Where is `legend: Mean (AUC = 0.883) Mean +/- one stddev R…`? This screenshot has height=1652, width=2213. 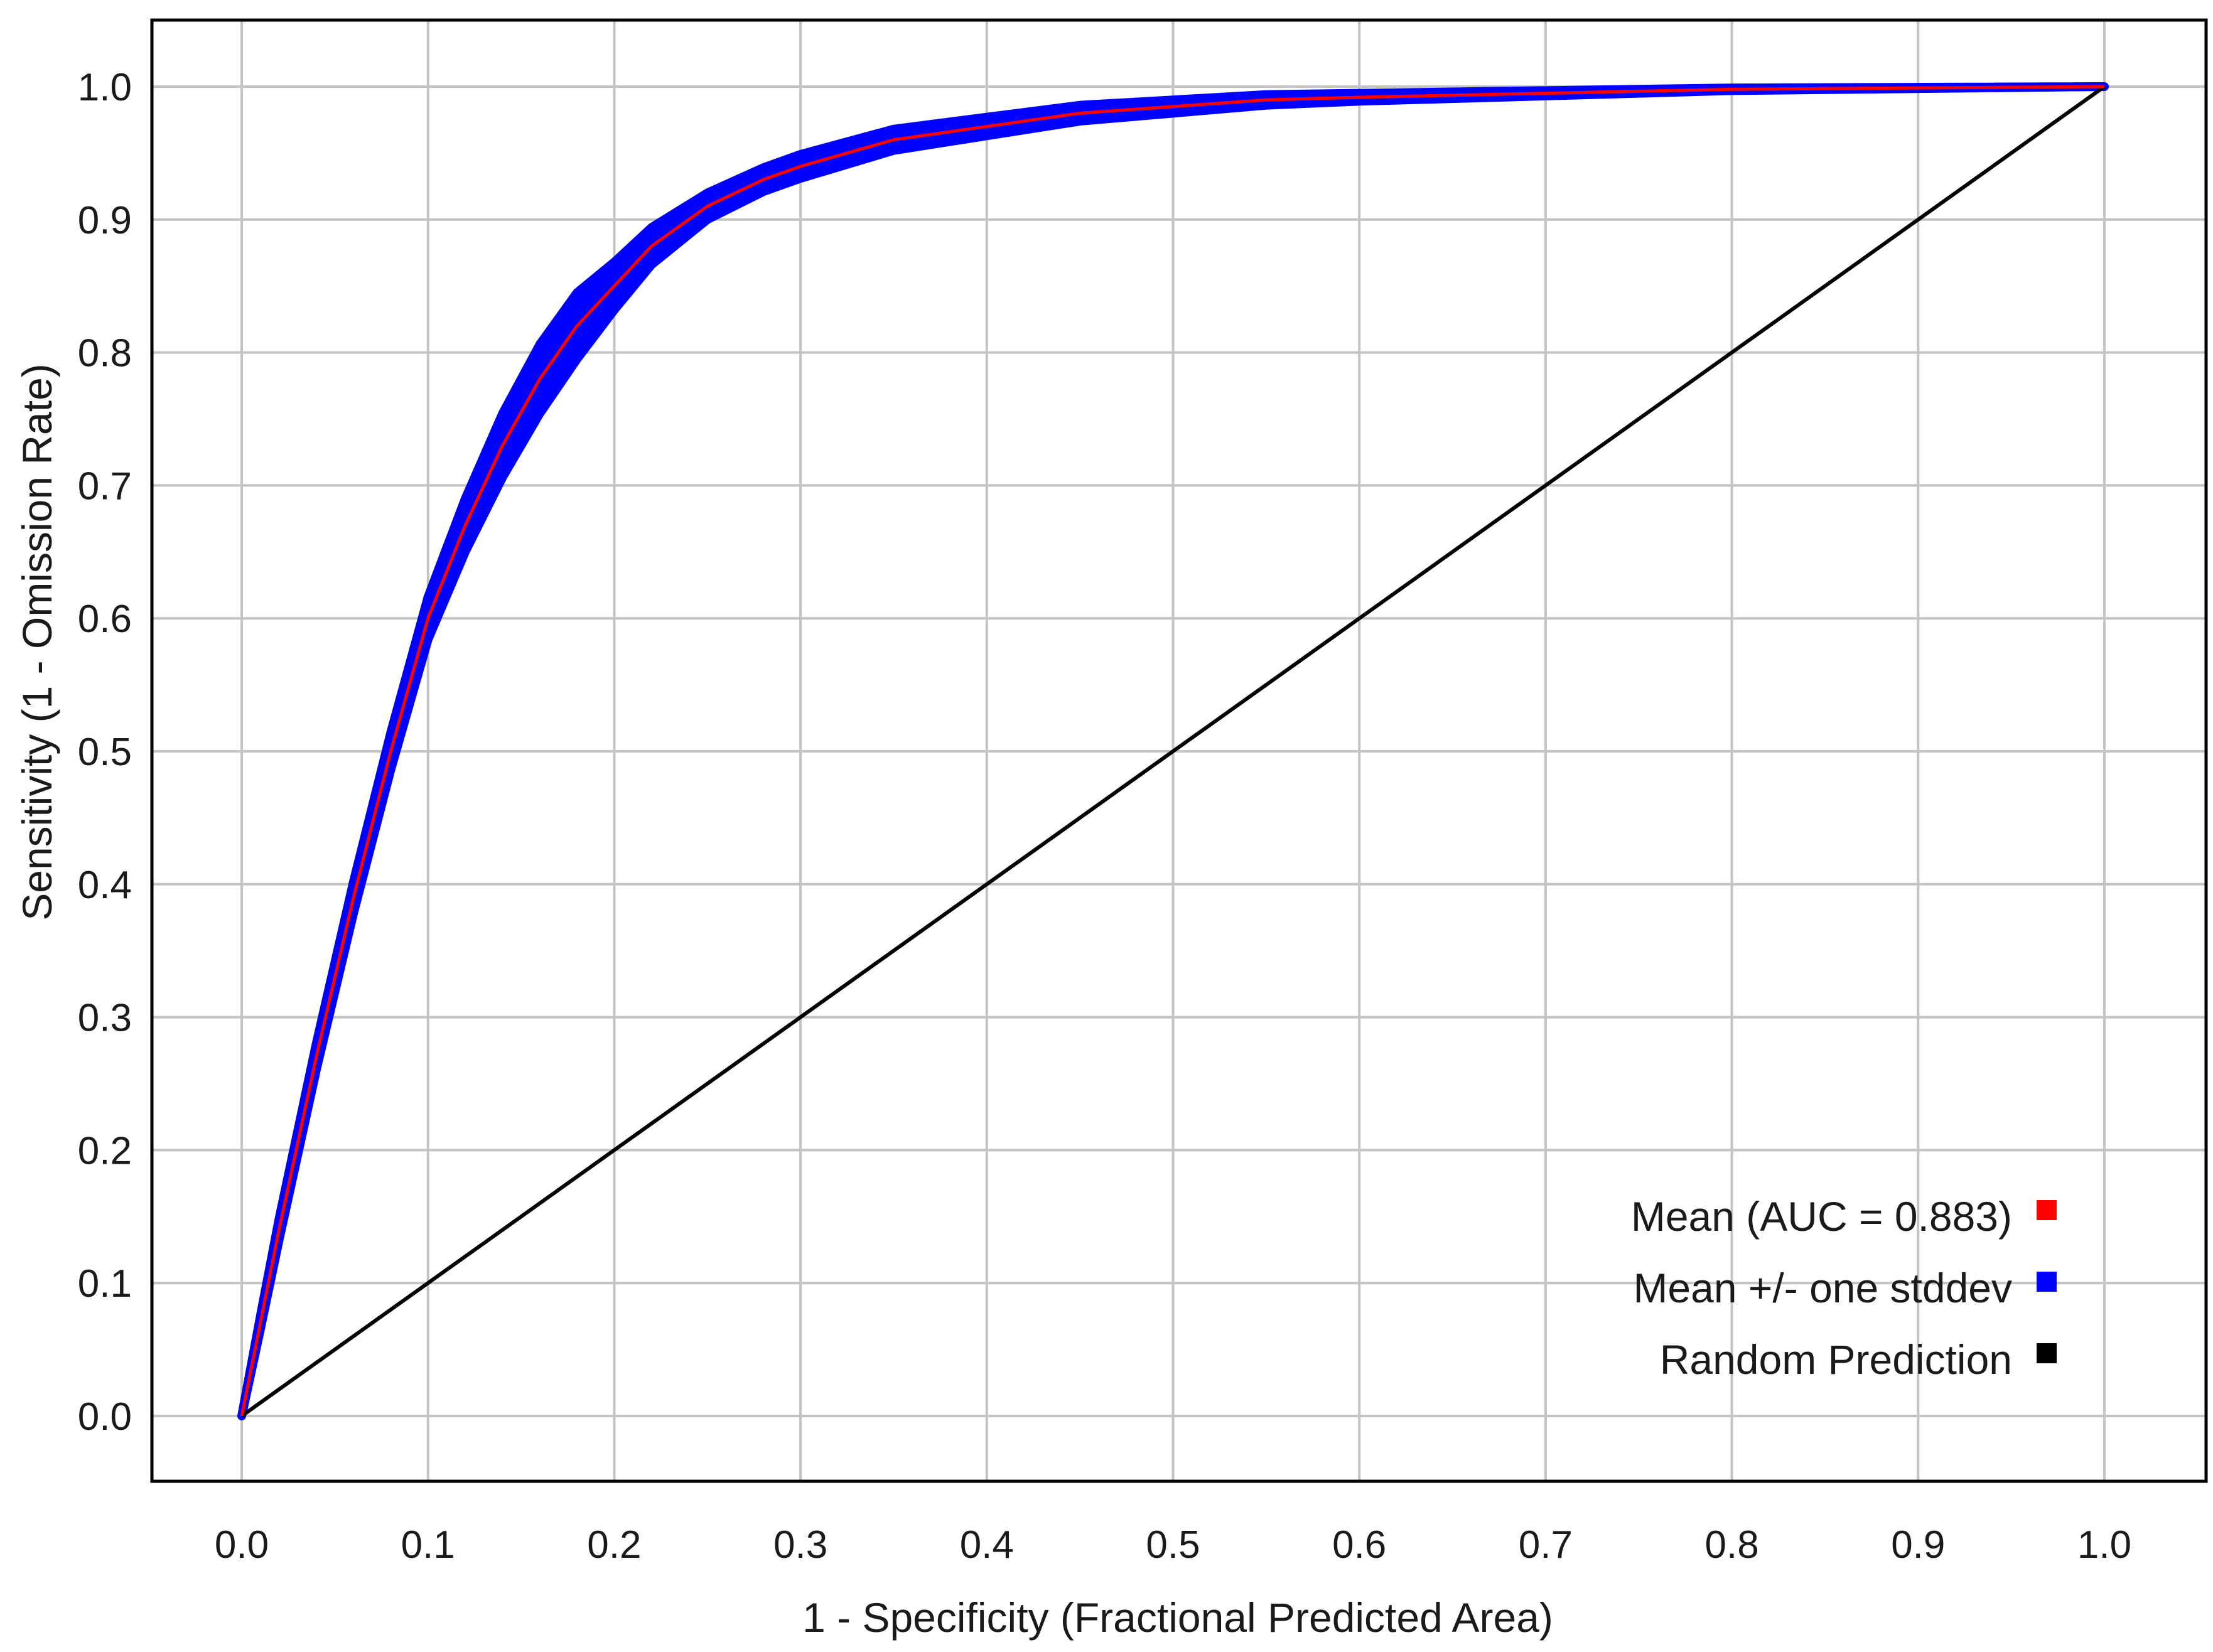 legend: Mean (AUC = 0.883) Mean +/- one stddev R… is located at coordinates (1844, 1288).